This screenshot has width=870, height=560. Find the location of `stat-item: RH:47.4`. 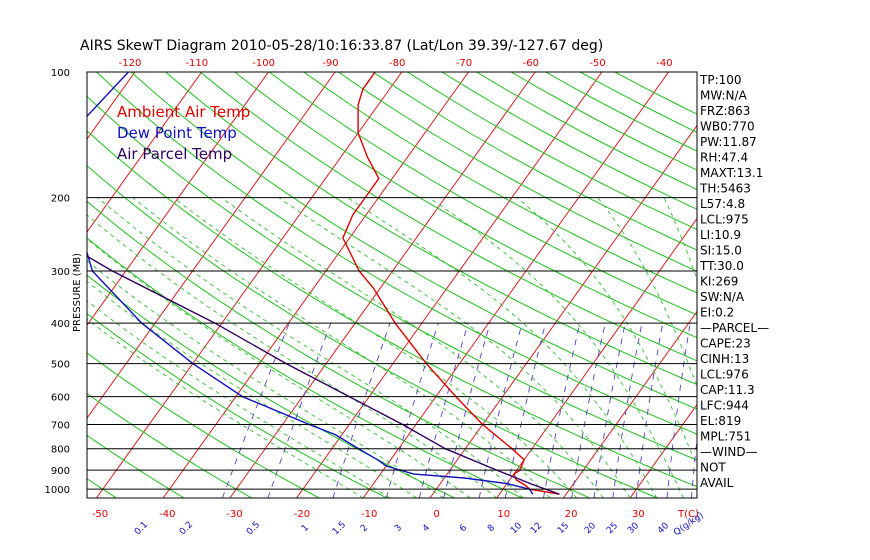

stat-item: RH:47.4 is located at coordinates (724, 158).